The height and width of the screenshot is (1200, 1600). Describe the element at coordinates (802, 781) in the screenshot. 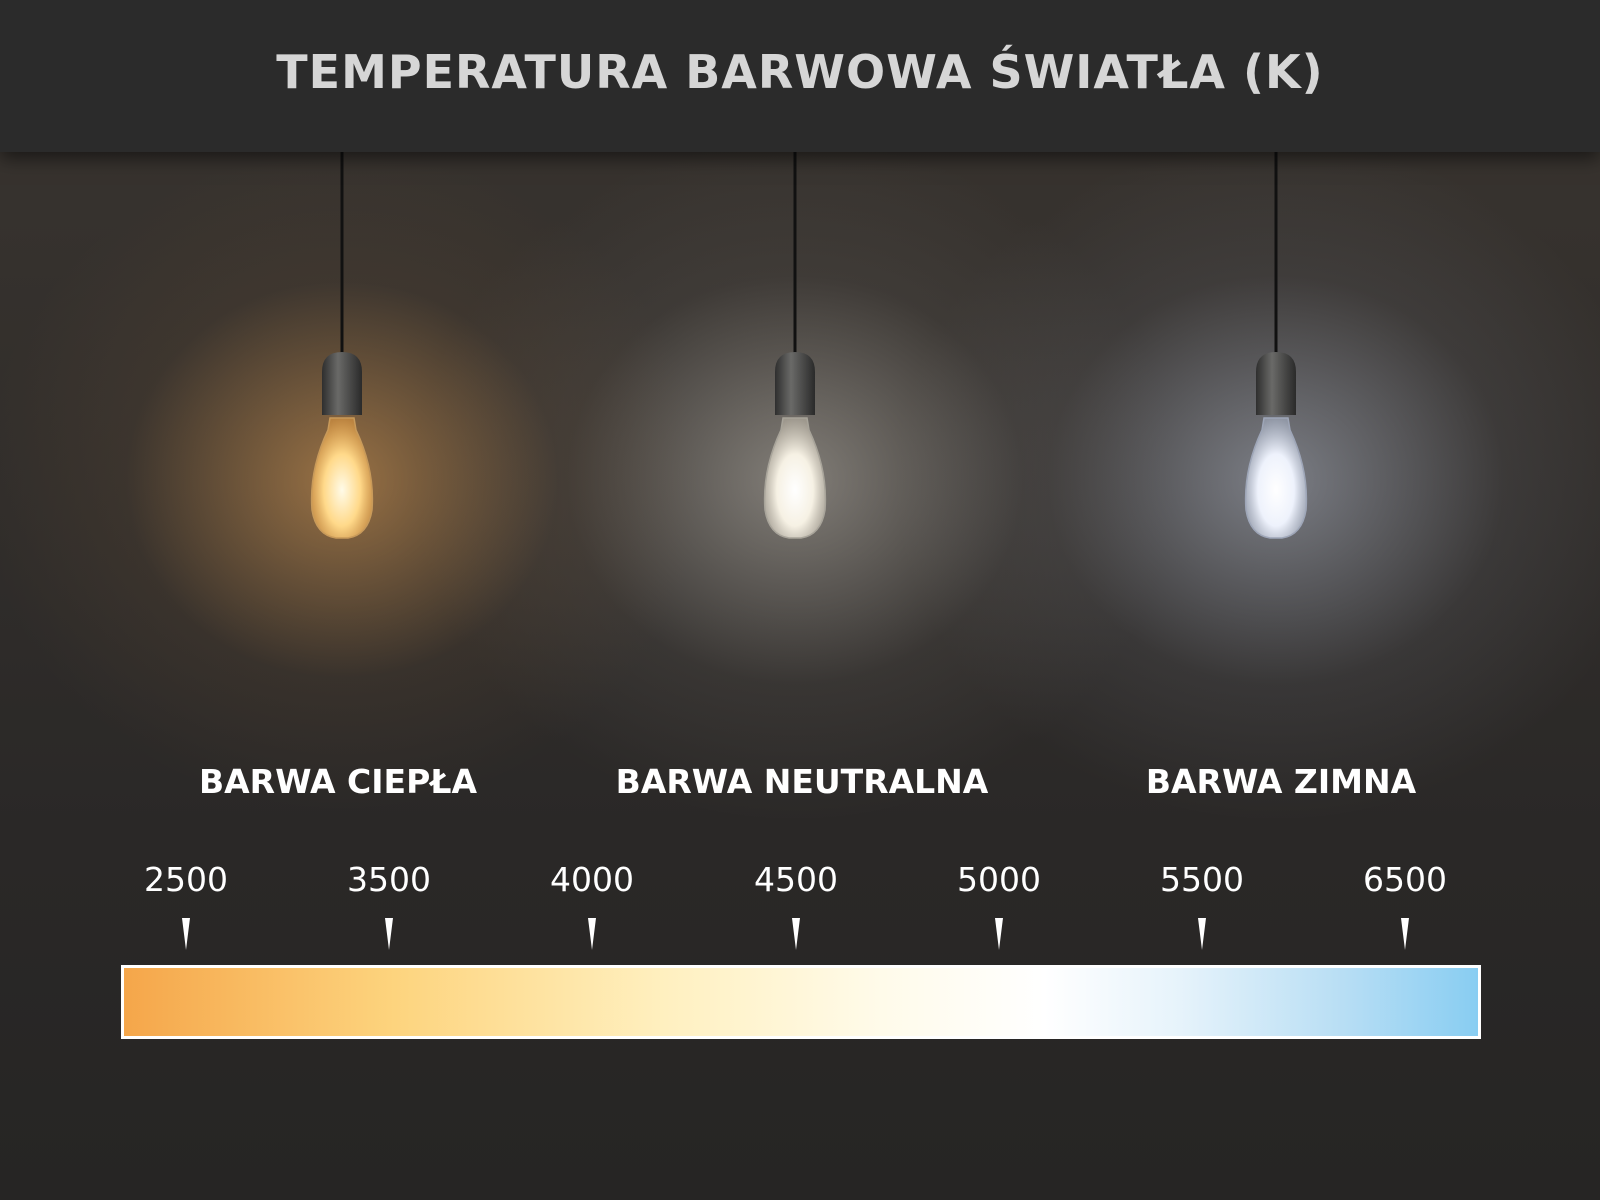

I see `category-neutral-label: BARWA NEUTRALNA` at that location.